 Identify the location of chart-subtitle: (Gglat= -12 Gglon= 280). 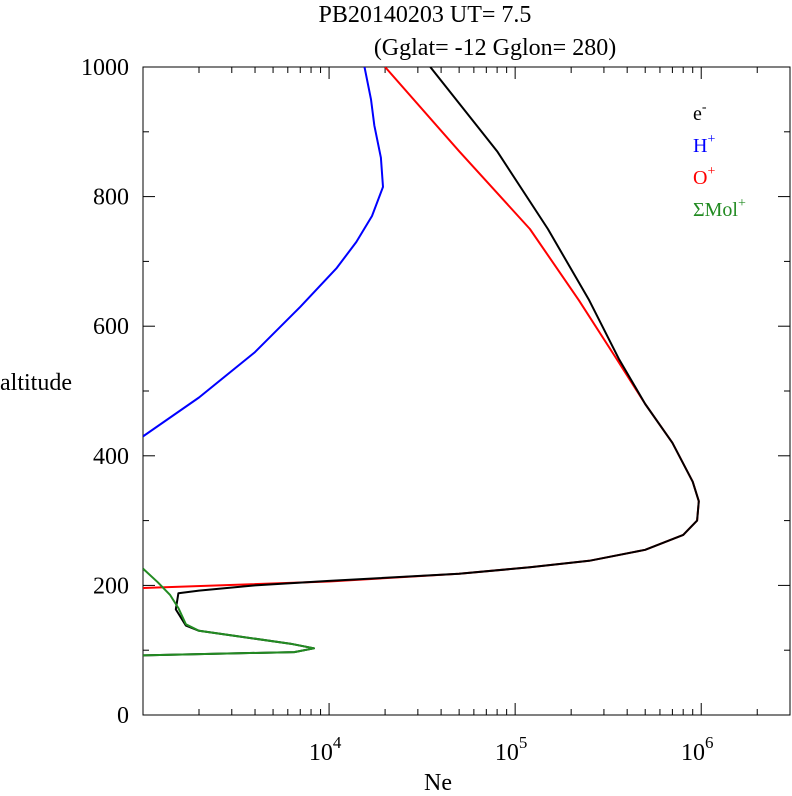
(495, 48).